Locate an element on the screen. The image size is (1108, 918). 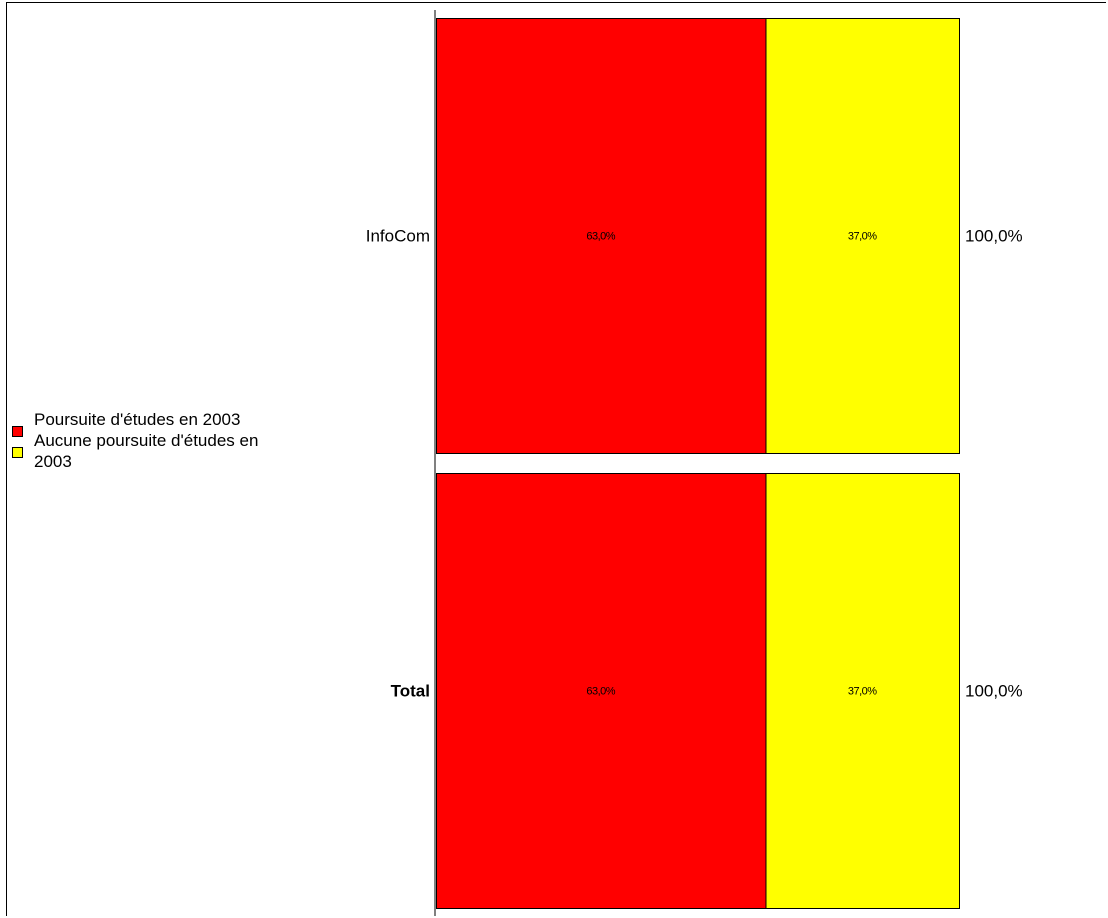
total-label-total: 100,0% is located at coordinates (994, 691).